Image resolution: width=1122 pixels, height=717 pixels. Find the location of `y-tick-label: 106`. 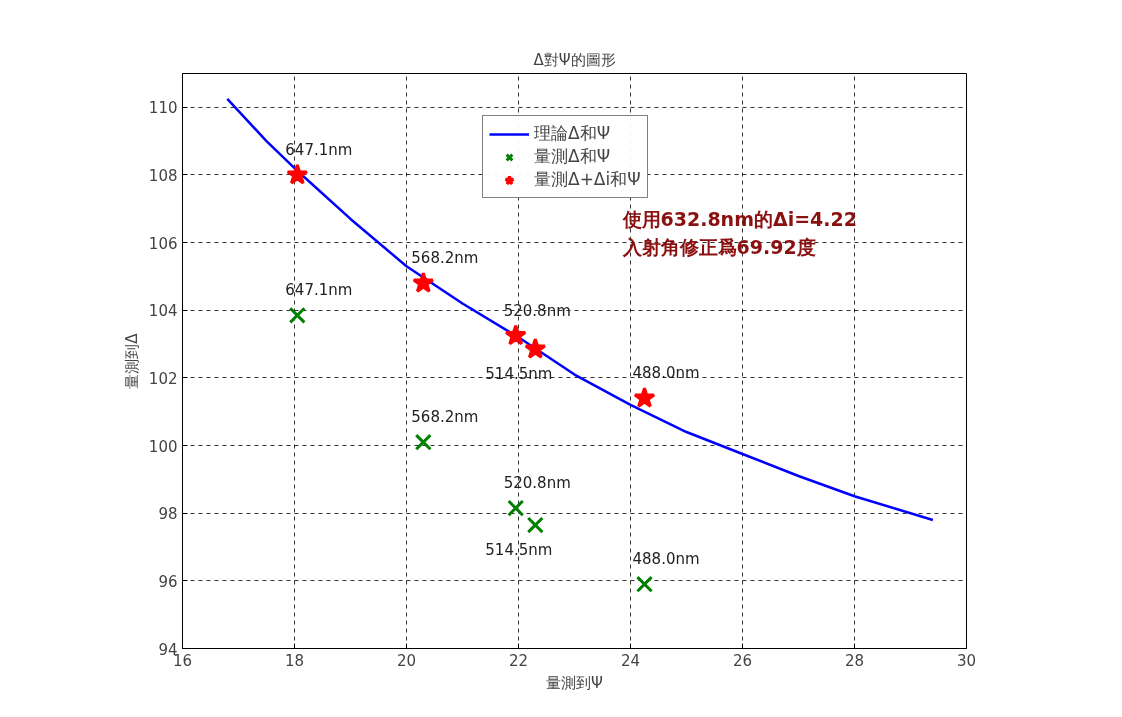

y-tick-label: 106 is located at coordinates (163, 243).